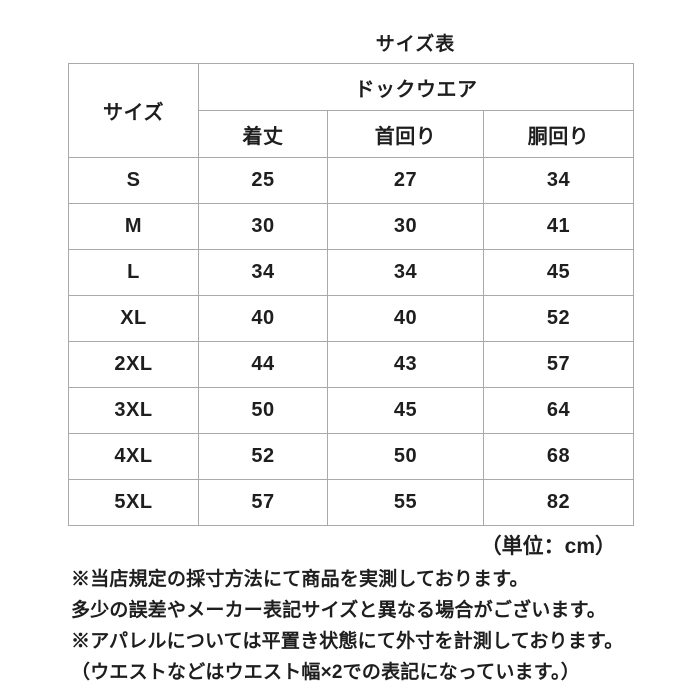 Image resolution: width=700 pixels, height=700 pixels. What do you see at coordinates (558, 502) in the screenshot?
I see `value-cell: 82` at bounding box center [558, 502].